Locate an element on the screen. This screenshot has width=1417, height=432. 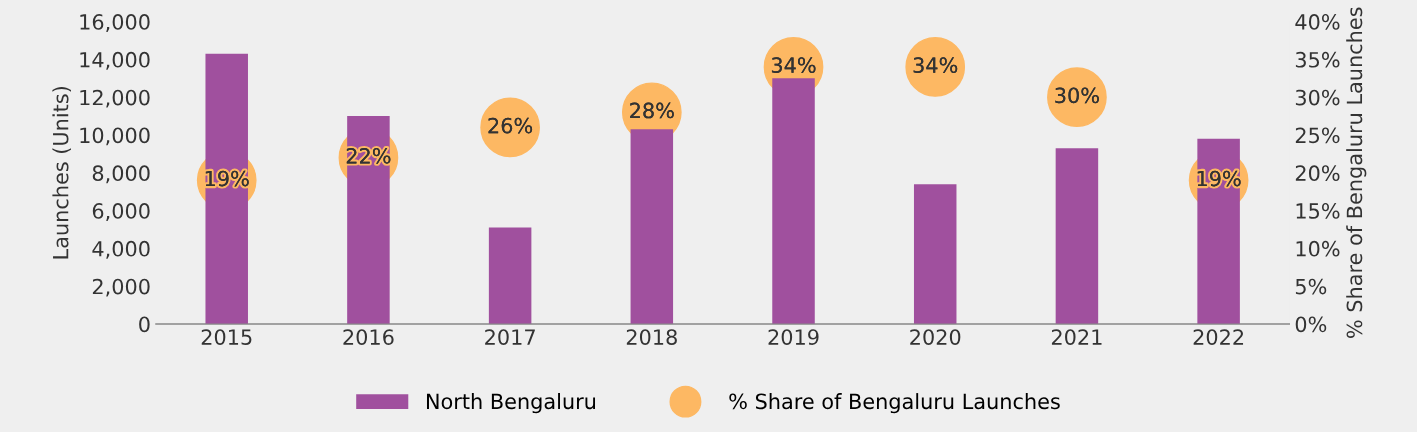
y2-tick-label: 35% is located at coordinates (1317, 59).